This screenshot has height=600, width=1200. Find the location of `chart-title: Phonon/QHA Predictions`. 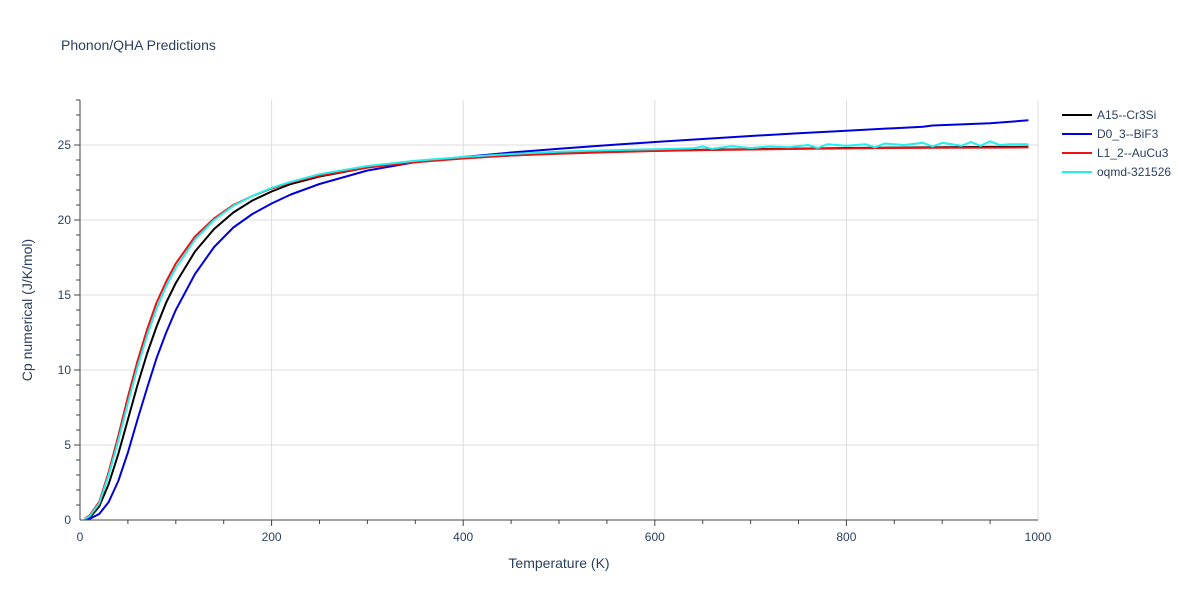

chart-title: Phonon/QHA Predictions is located at coordinates (138, 45).